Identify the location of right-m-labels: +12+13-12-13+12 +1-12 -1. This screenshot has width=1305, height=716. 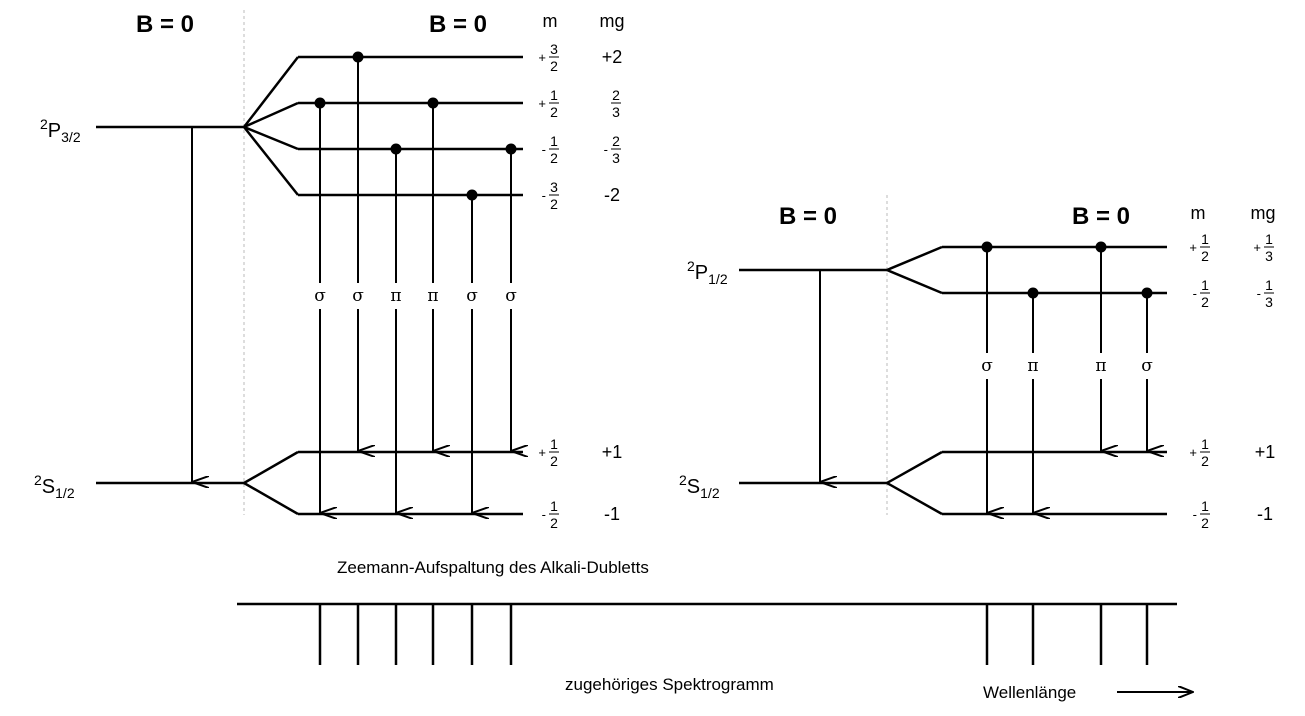
(1232, 381).